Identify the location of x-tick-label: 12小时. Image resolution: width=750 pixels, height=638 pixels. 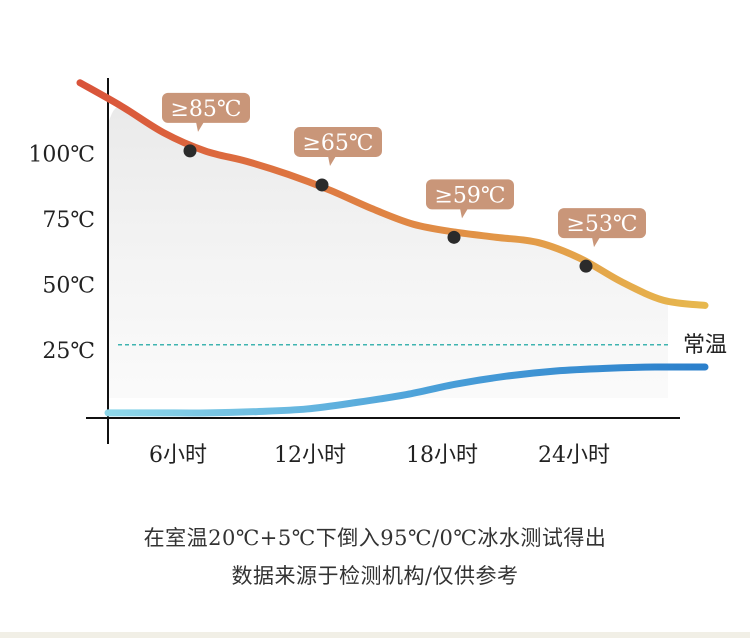
(310, 455).